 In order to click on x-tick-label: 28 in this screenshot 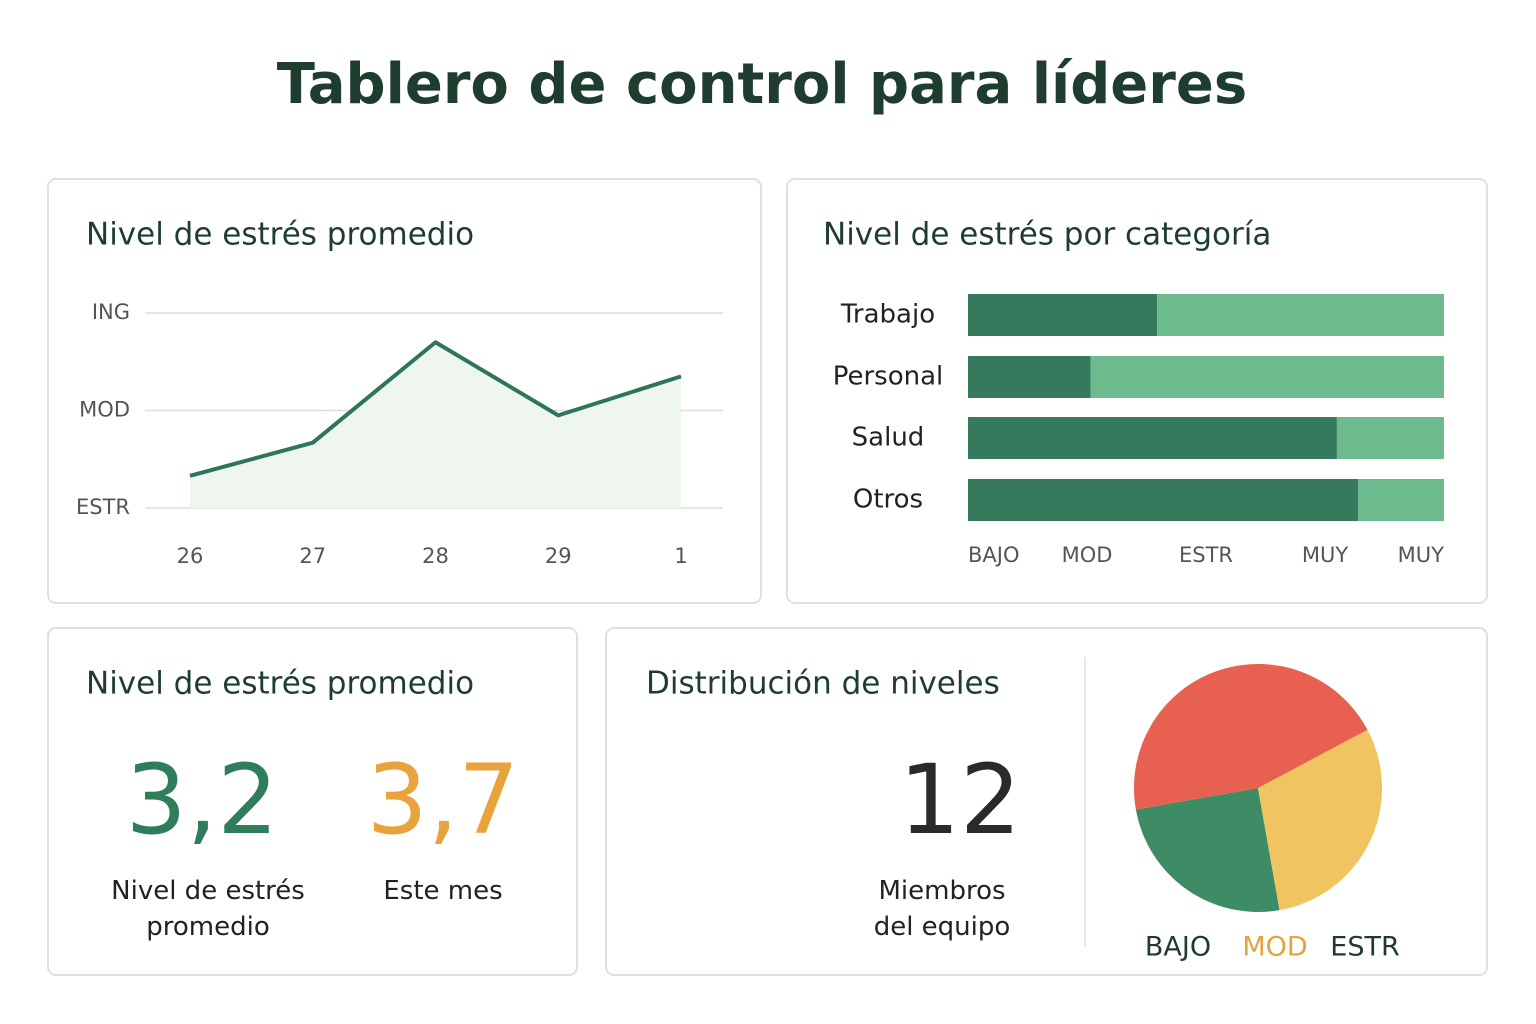, I will do `click(435, 556)`.